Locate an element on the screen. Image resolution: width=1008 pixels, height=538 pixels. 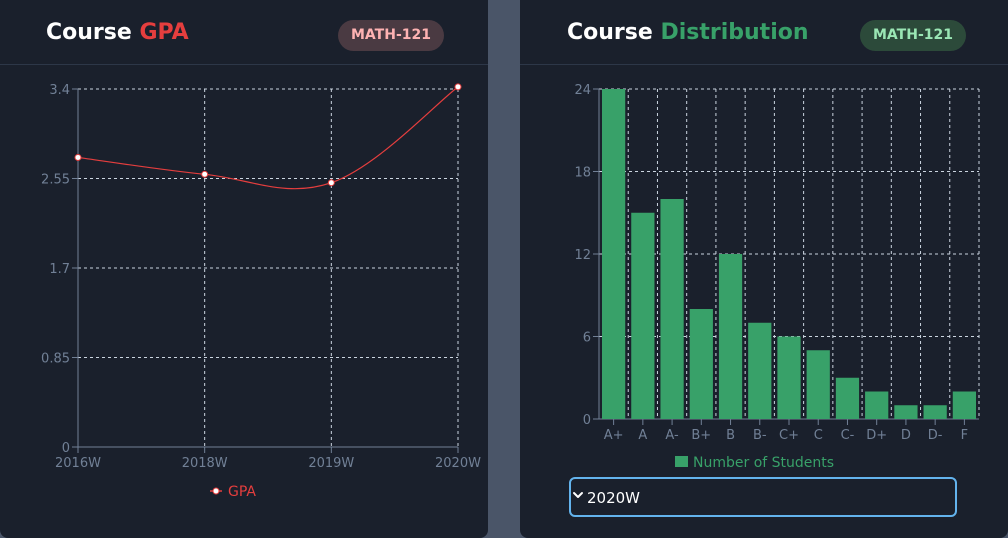
gpa-series-line is located at coordinates (268, 138).